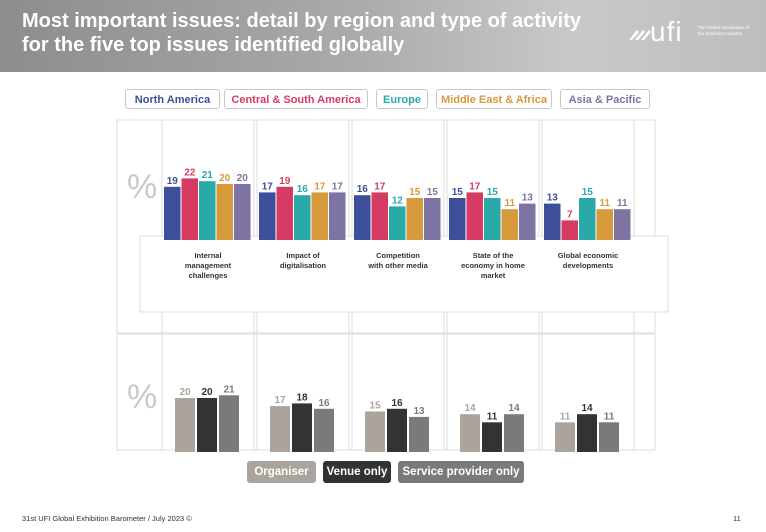 The height and width of the screenshot is (532, 766). What do you see at coordinates (493, 265) in the screenshot?
I see `category-label: economy in home` at bounding box center [493, 265].